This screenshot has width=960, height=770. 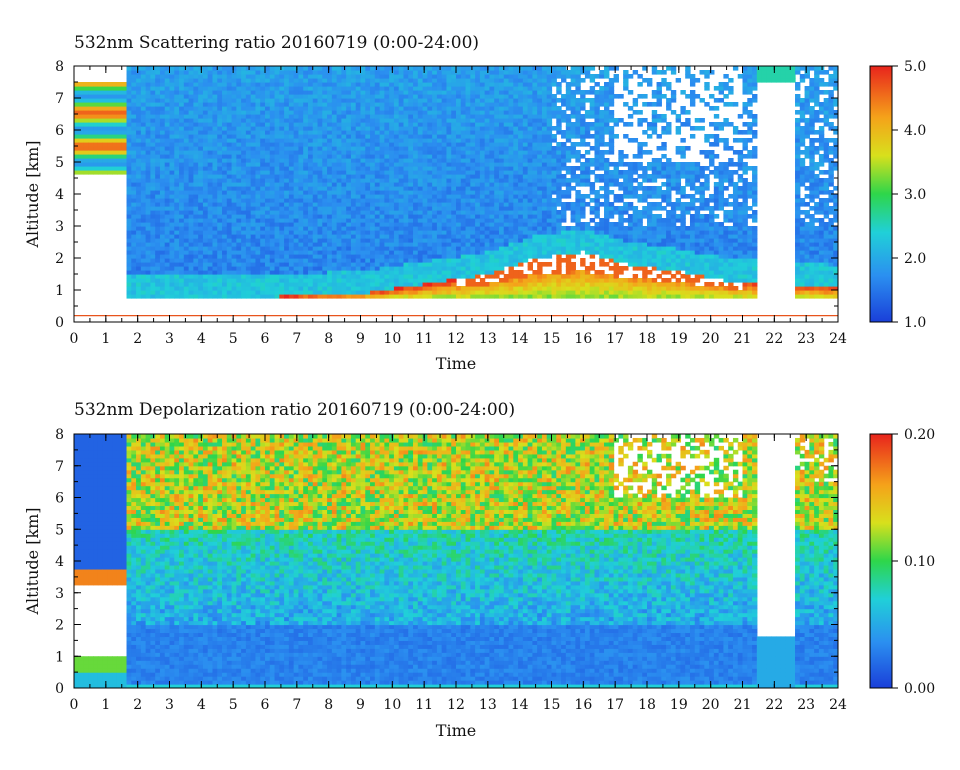 I want to click on colorbar-ticks: 1.0 2.0 3.0 4.0 5.0, so click(x=909, y=195).